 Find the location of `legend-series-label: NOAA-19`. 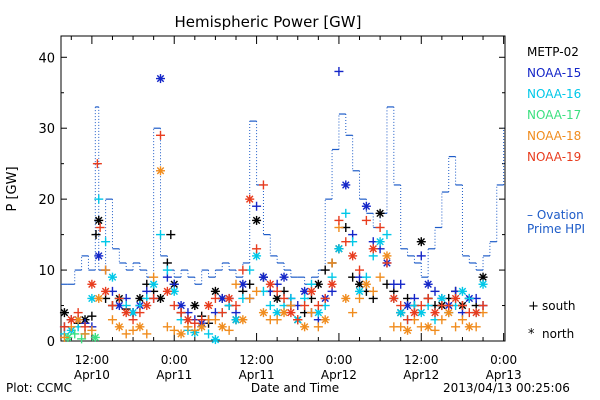

legend-series-label: NOAA-19 is located at coordinates (554, 157).